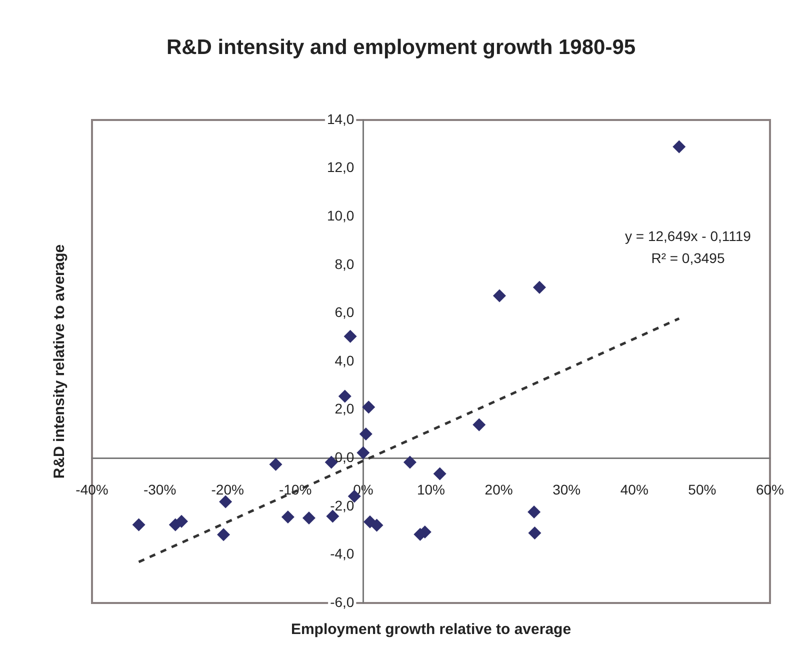 The width and height of the screenshot is (803, 662). What do you see at coordinates (340, 118) in the screenshot?
I see `y-tick-label: 14,0` at bounding box center [340, 118].